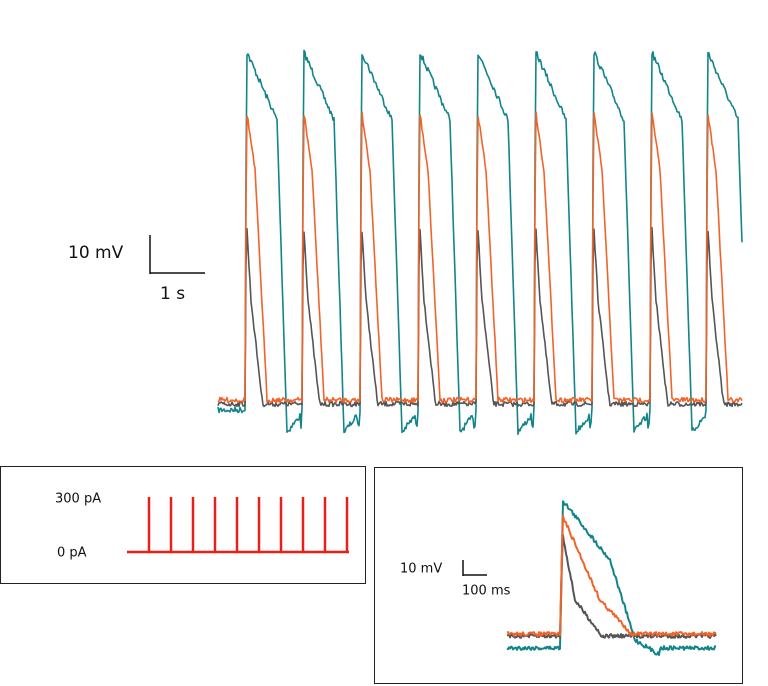  What do you see at coordinates (486, 591) in the screenshot?
I see `inset-time-label: 100 ms` at bounding box center [486, 591].